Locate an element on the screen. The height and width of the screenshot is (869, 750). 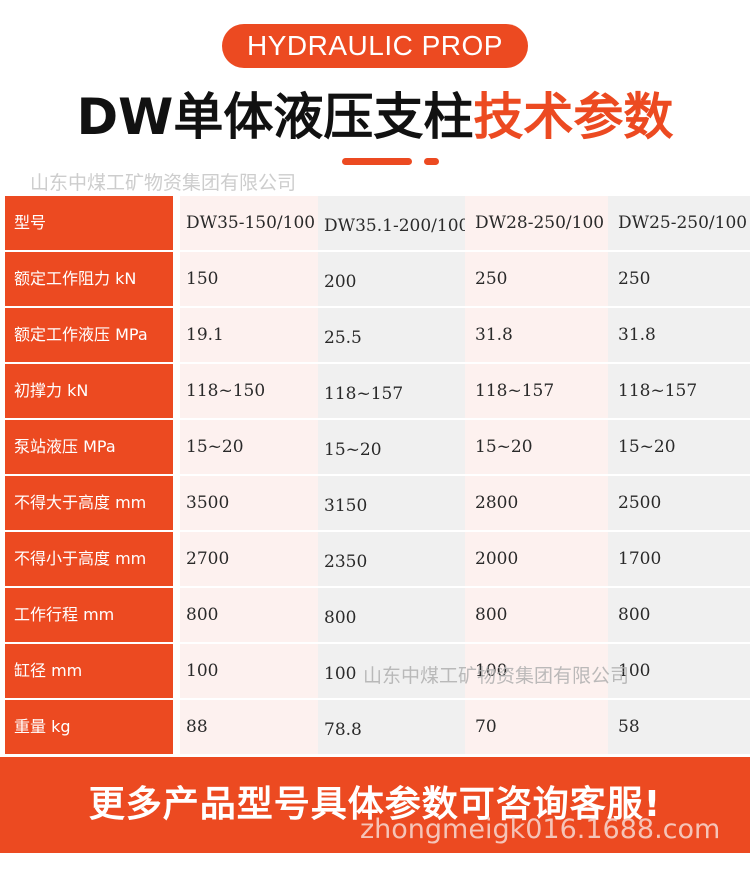
value-cell: 70 is located at coordinates (536, 727).